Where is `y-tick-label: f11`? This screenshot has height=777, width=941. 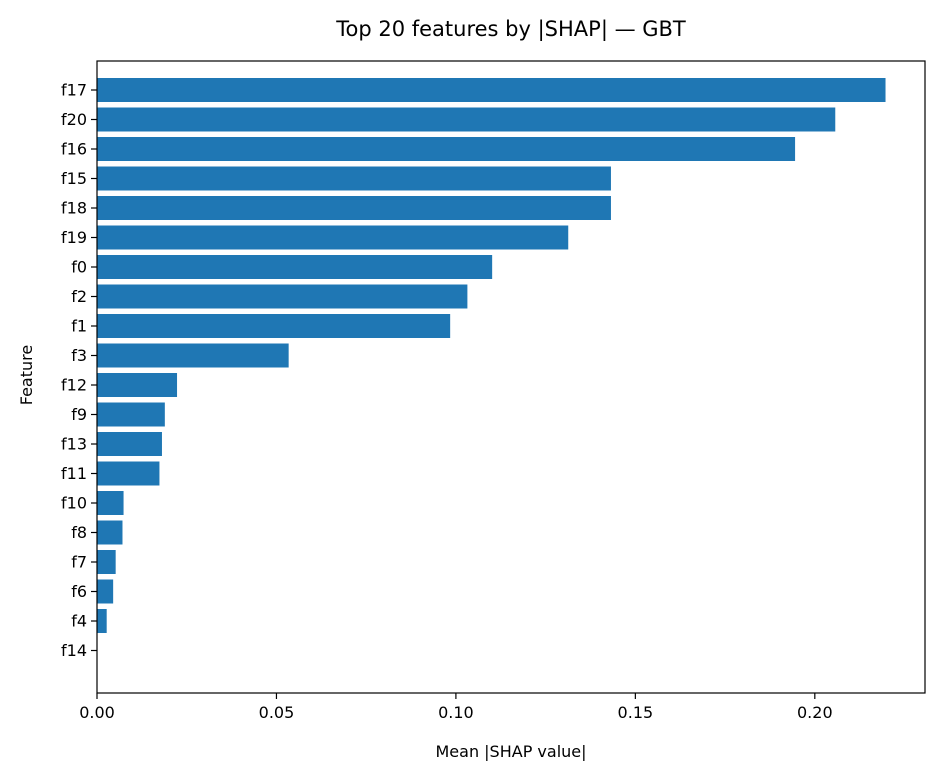
y-tick-label: f11 is located at coordinates (74, 473).